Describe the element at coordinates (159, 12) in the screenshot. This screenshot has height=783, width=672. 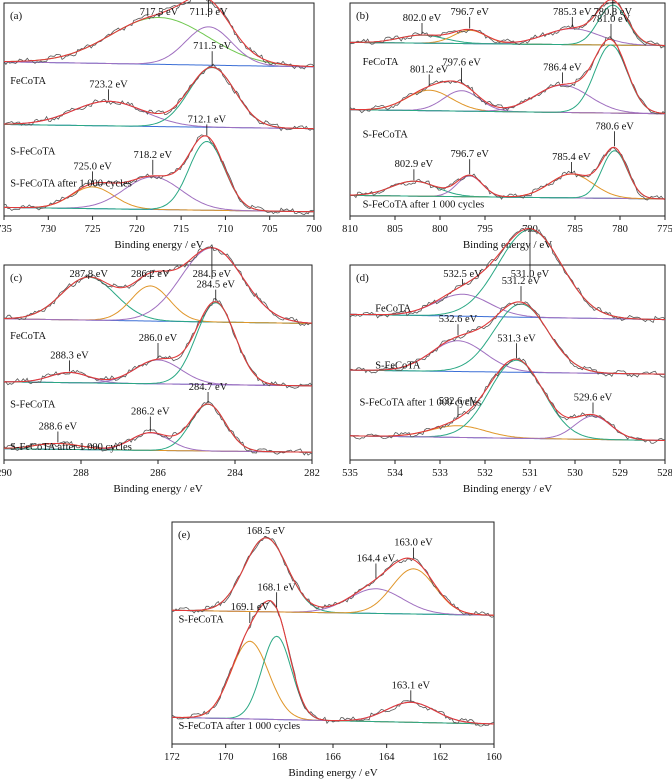
I see `peak-label: 717.5 eV` at that location.